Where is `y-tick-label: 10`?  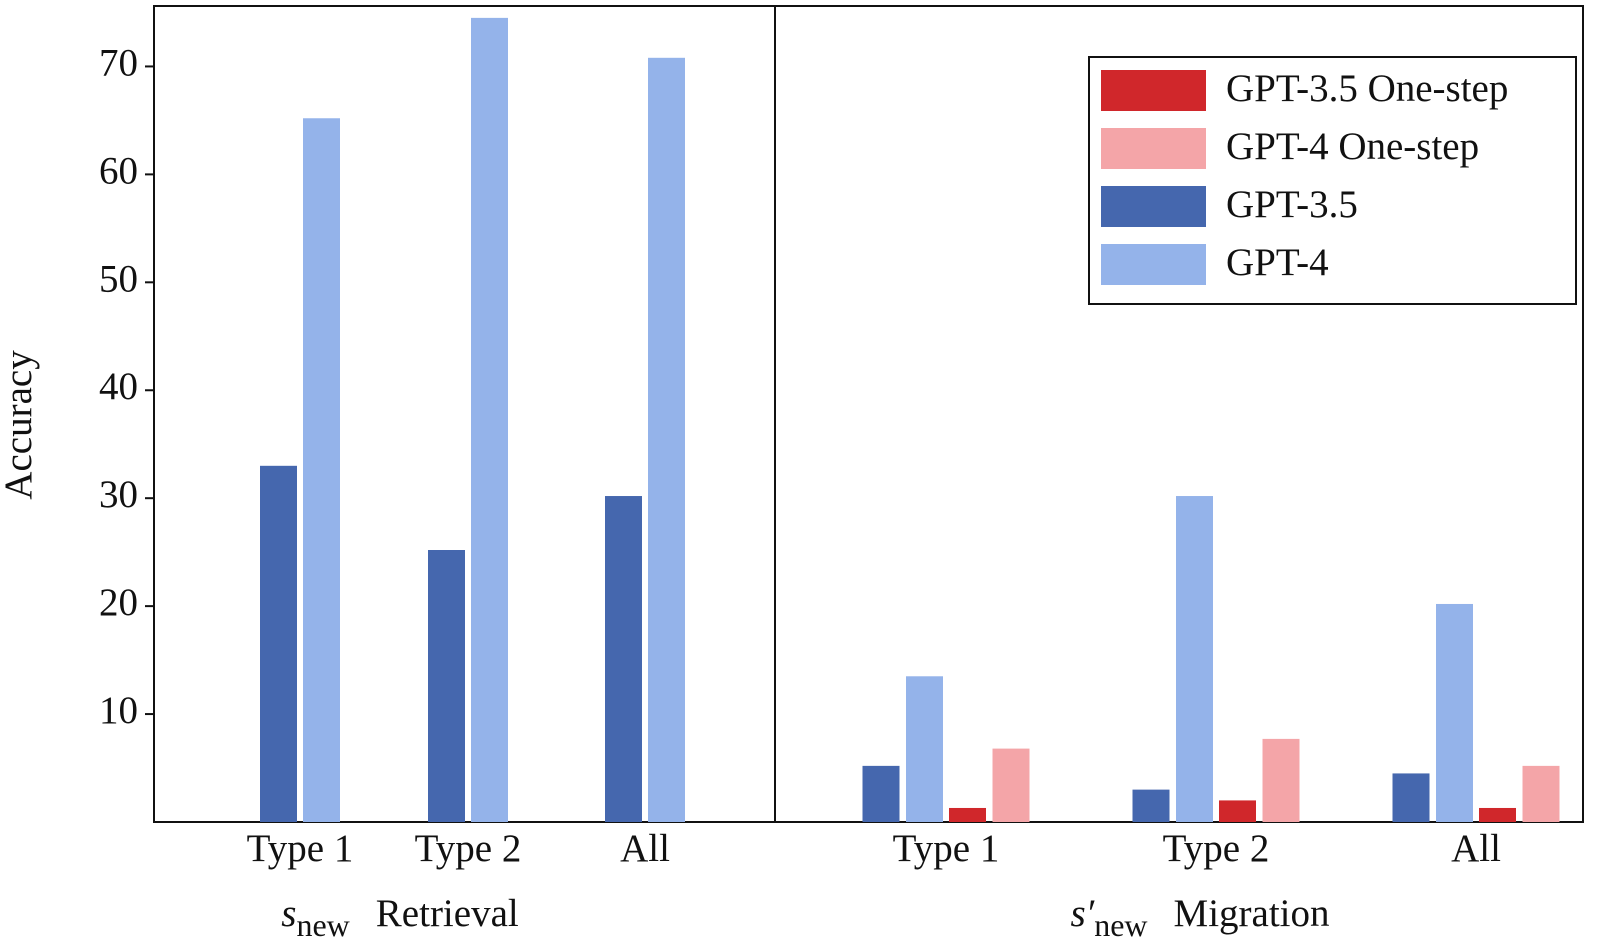 y-tick-label: 10 is located at coordinates (118, 710).